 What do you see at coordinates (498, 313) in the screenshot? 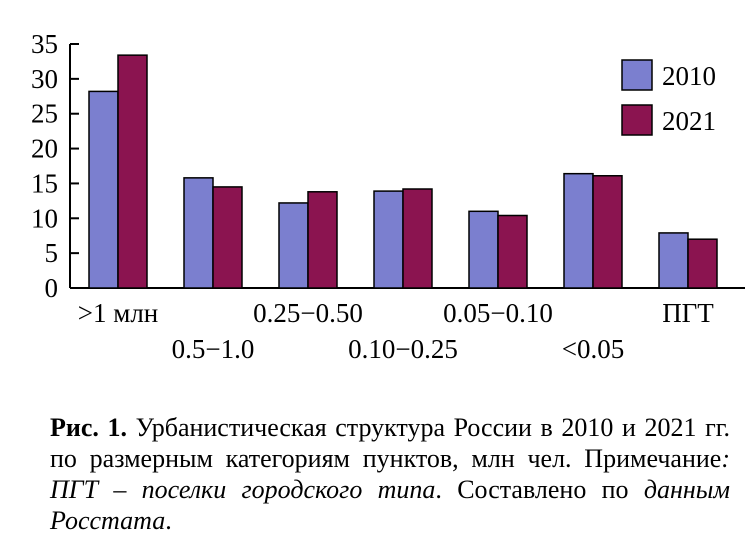
I see `category-label: 0.05−0.10` at bounding box center [498, 313].